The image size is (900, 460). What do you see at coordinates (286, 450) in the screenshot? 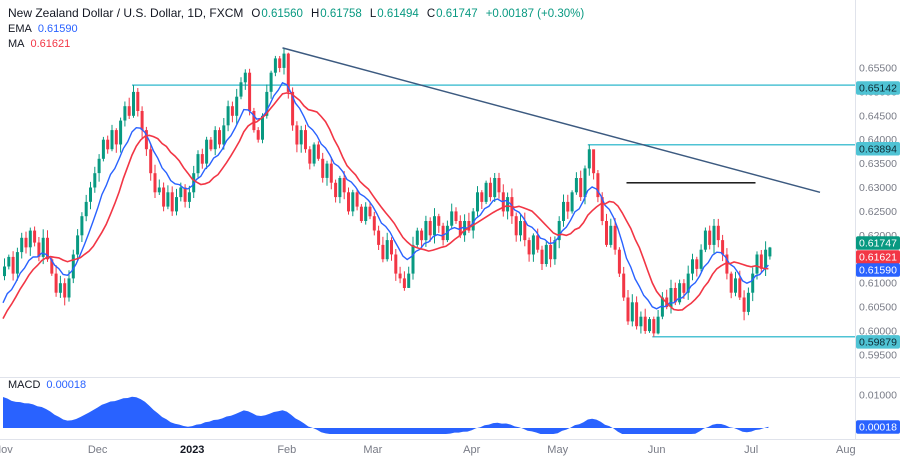
I see `svg-text: Feb` at bounding box center [286, 450].